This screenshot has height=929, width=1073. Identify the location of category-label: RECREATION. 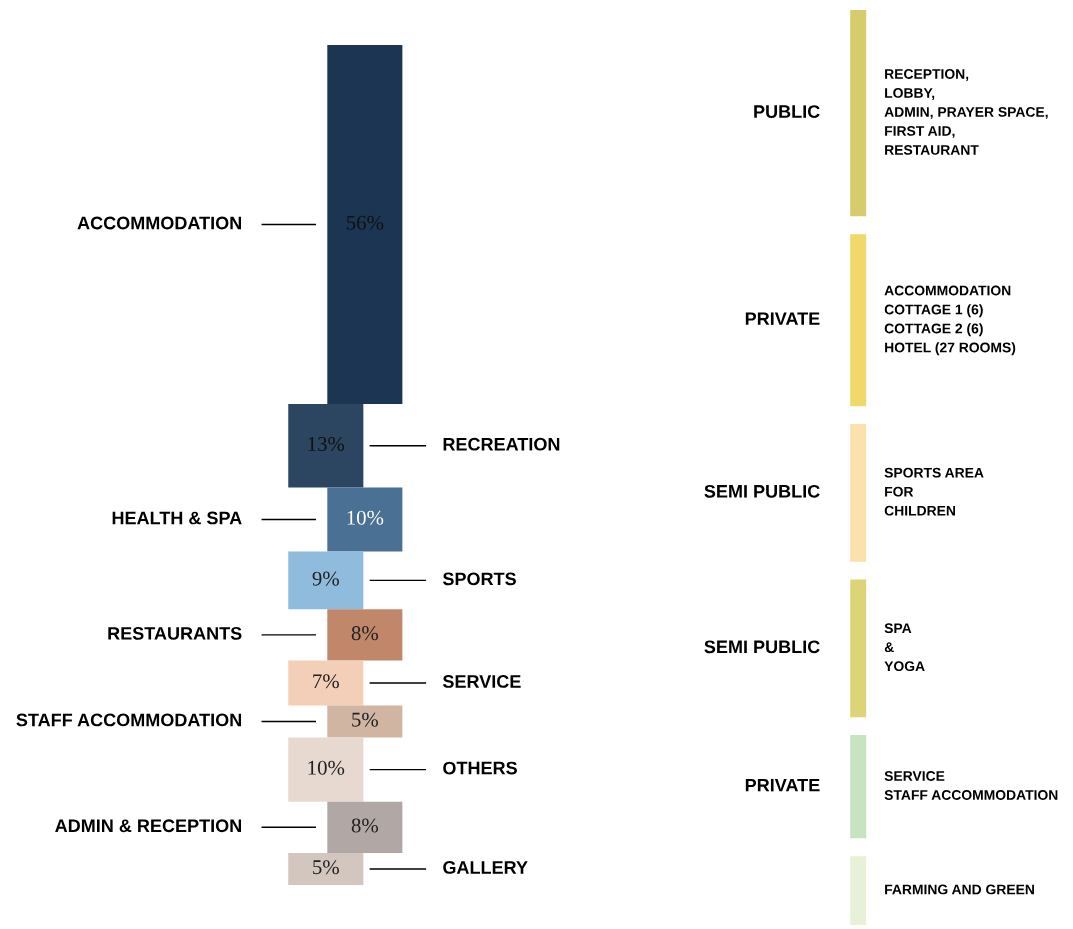
(501, 444).